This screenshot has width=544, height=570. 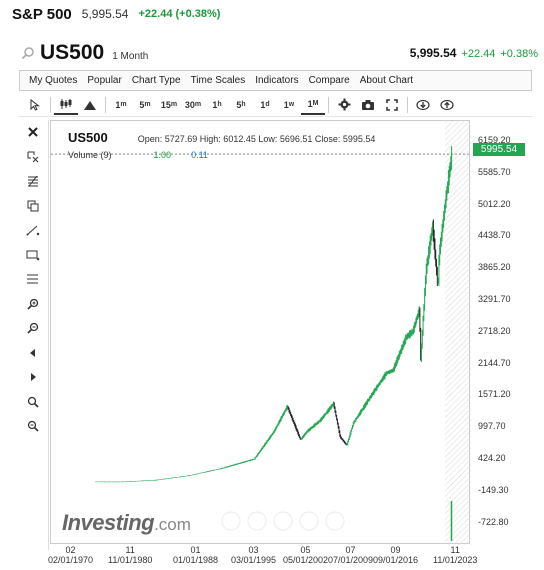 What do you see at coordinates (451, 521) in the screenshot?
I see `volume-bar` at bounding box center [451, 521].